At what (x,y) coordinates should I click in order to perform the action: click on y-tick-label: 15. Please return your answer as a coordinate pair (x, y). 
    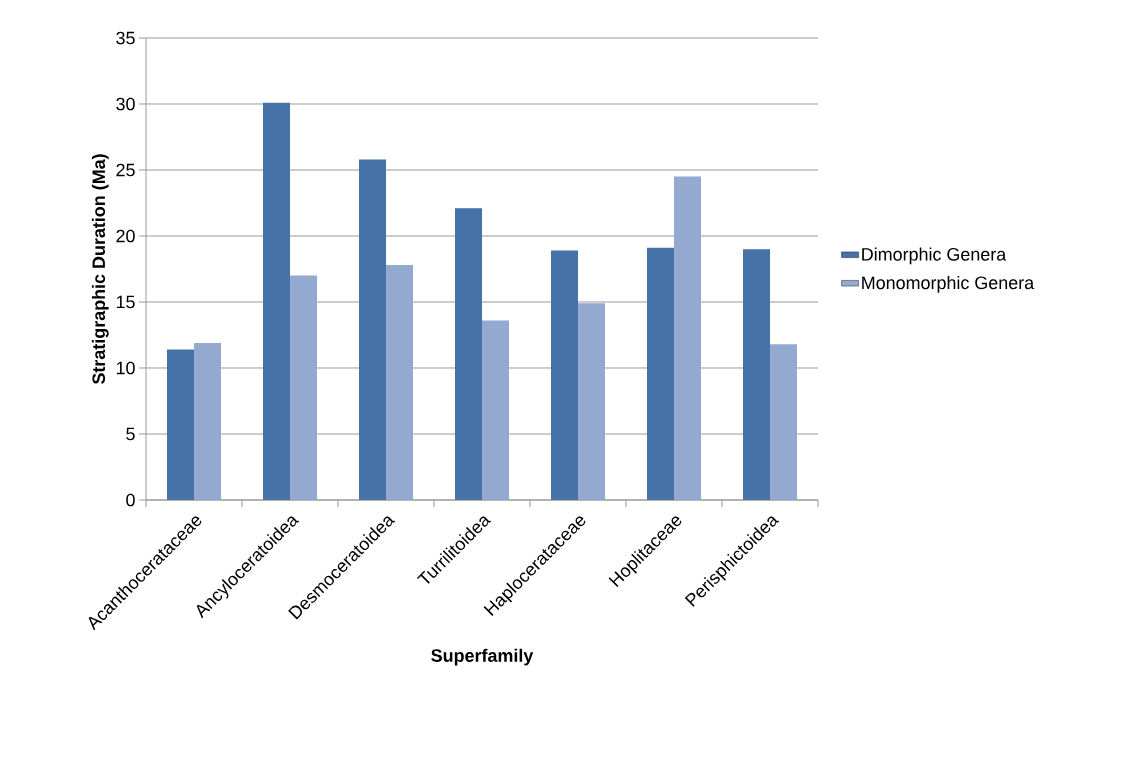
    Looking at the image, I should click on (125, 302).